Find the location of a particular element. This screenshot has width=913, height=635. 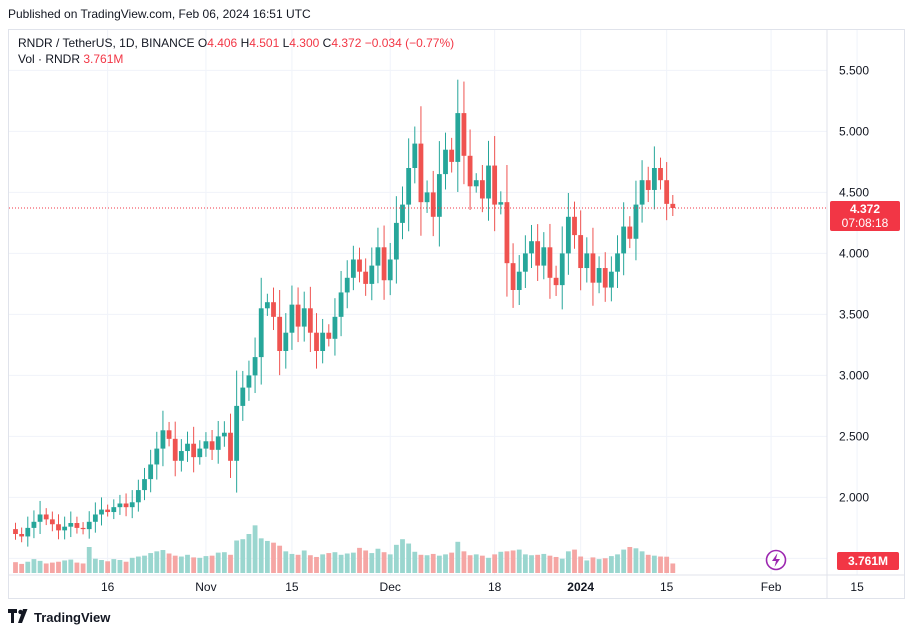

tv-logo-icon is located at coordinates (19, 617).